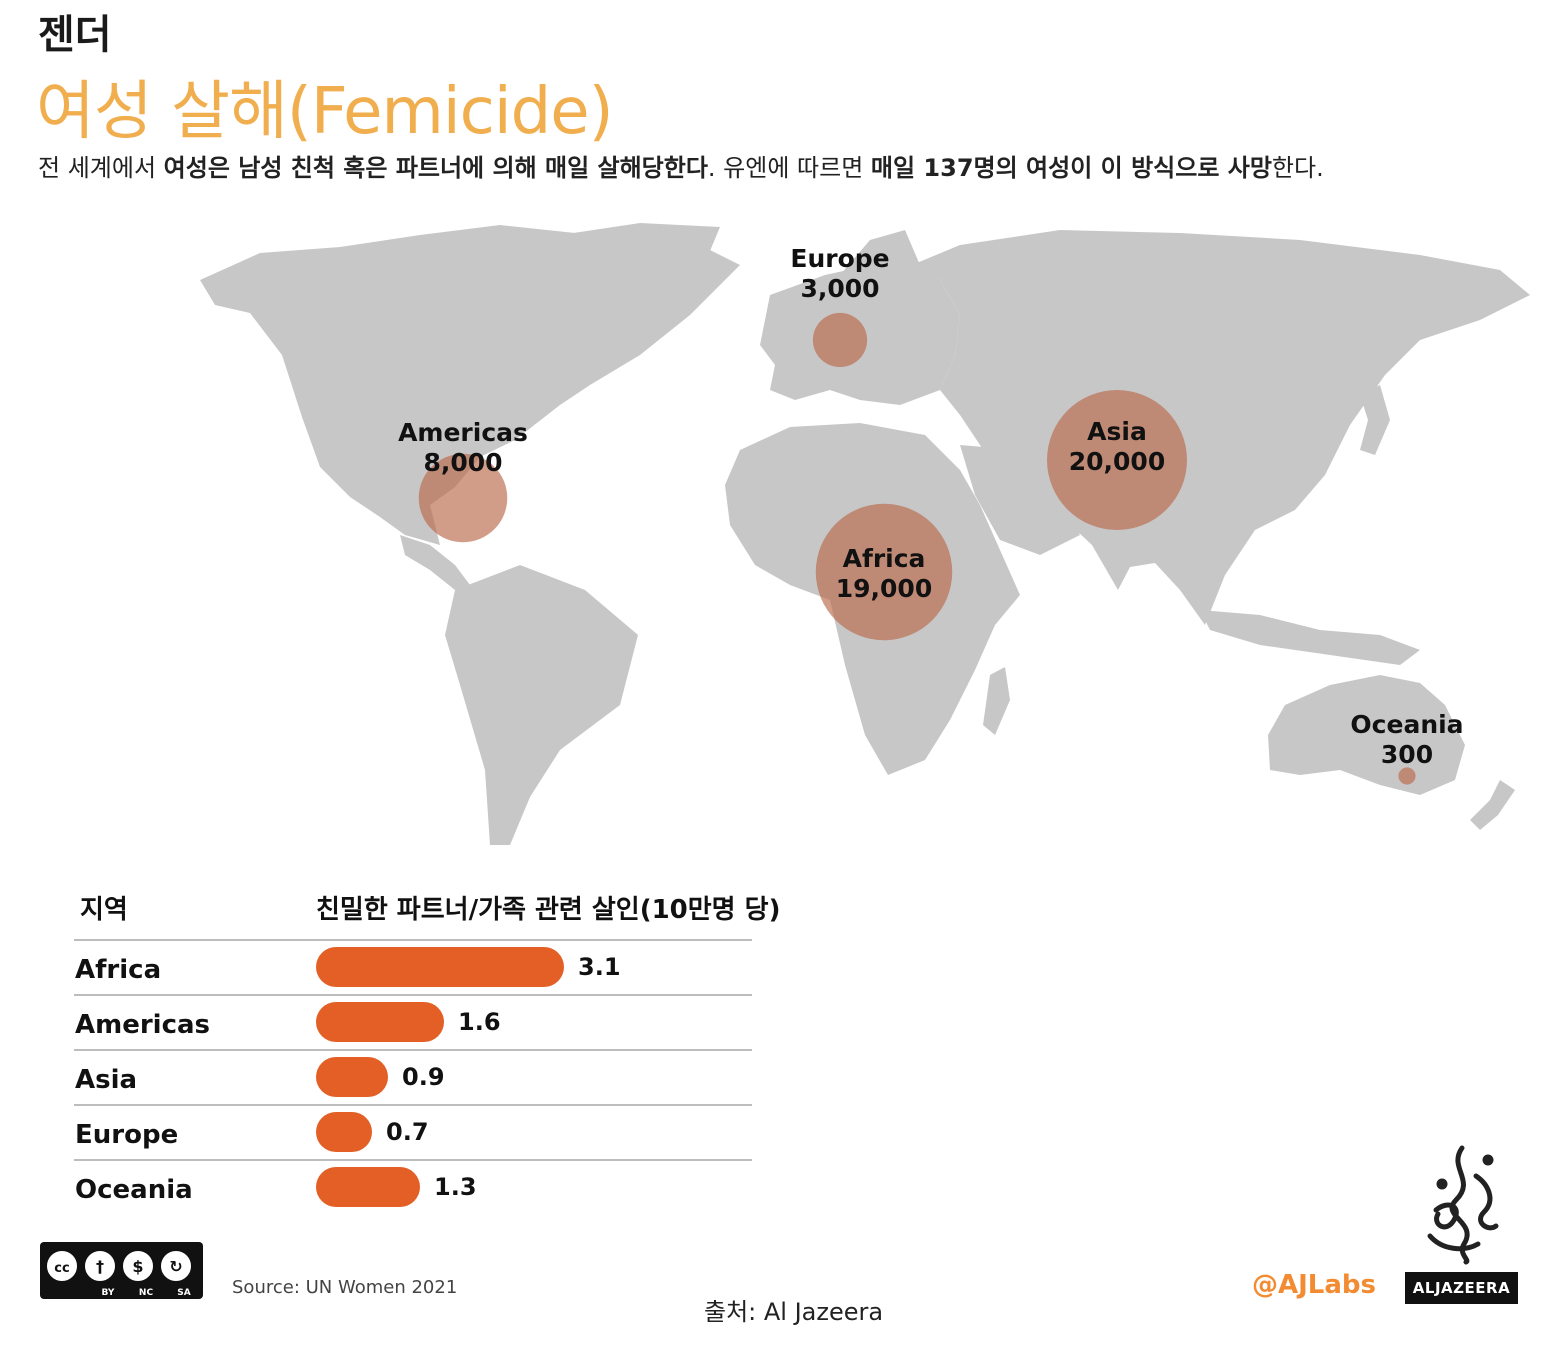  I want to click on land-japan, so click(1375, 420).